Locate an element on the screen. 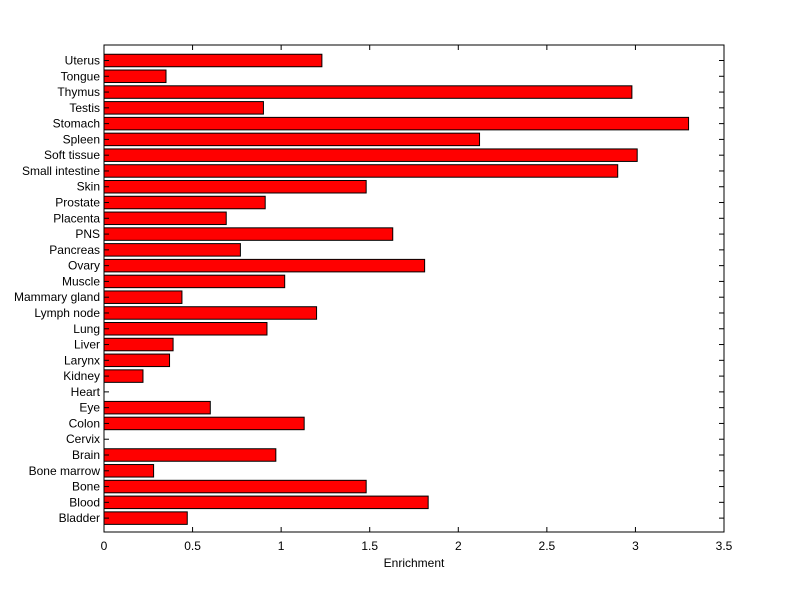  y-tick-label-heart: Heart is located at coordinates (86, 392).